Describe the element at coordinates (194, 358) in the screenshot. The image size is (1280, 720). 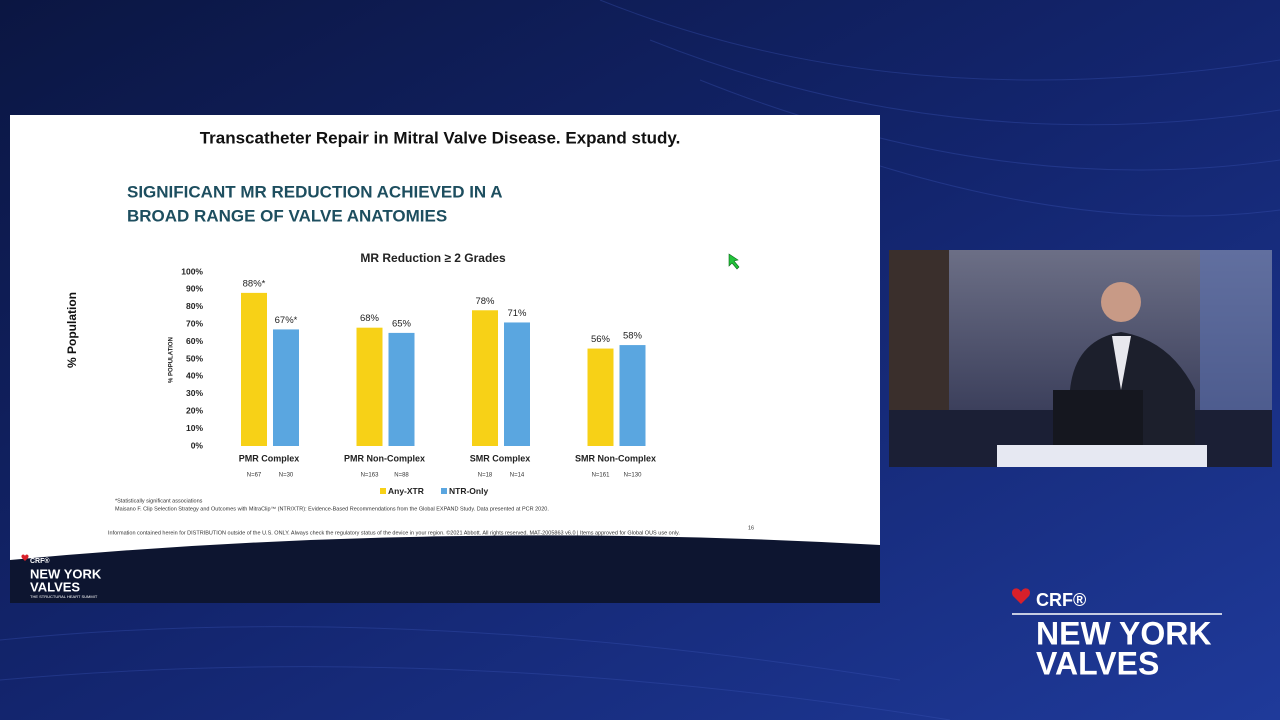
I see `y-tick-label: 50%` at that location.